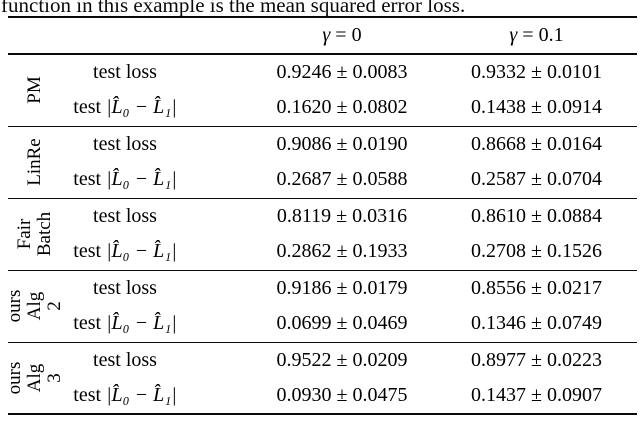  Describe the element at coordinates (342, 359) in the screenshot. I see `value-cell: 0.9522 ± 0.0209` at that location.